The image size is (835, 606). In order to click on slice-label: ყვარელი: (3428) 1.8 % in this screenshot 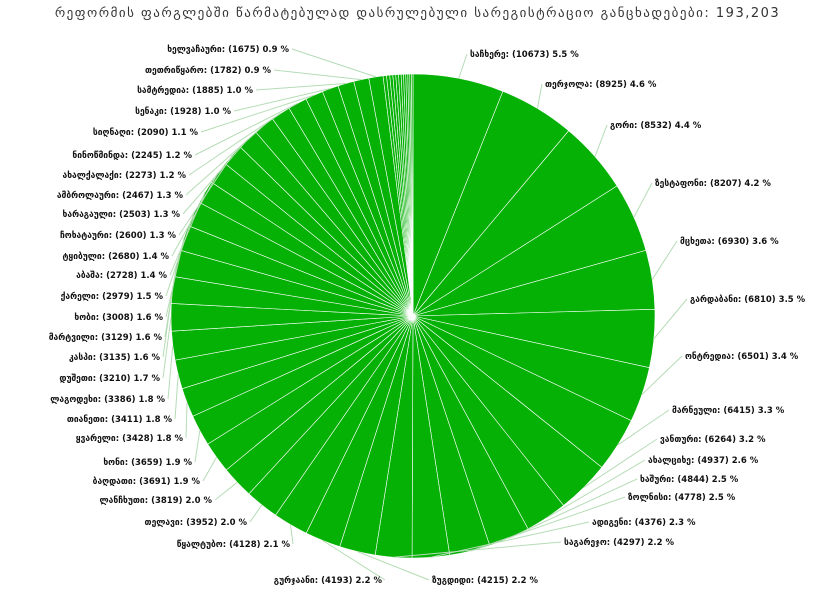, I will do `click(130, 438)`.